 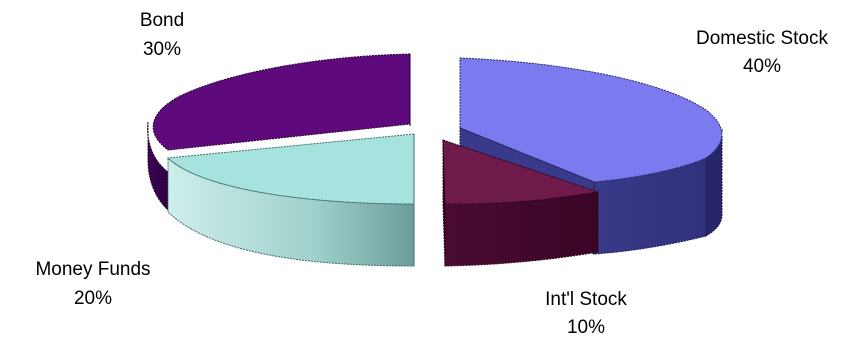 What do you see at coordinates (281, 102) in the screenshot?
I see `slice-bond-top` at bounding box center [281, 102].